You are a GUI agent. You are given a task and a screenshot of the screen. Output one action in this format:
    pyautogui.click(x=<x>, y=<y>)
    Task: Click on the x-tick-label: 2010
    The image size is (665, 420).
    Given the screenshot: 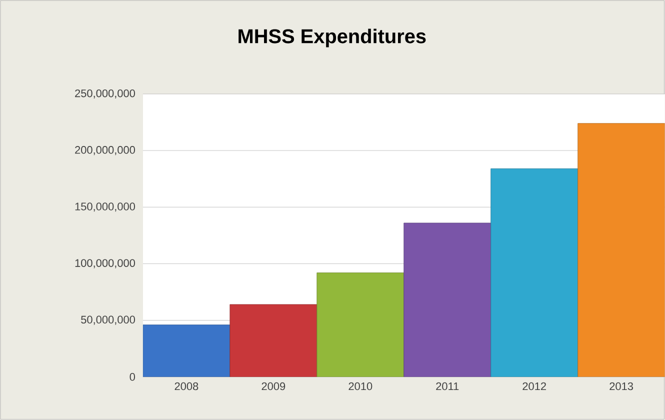 What is the action you would take?
    pyautogui.click(x=360, y=386)
    